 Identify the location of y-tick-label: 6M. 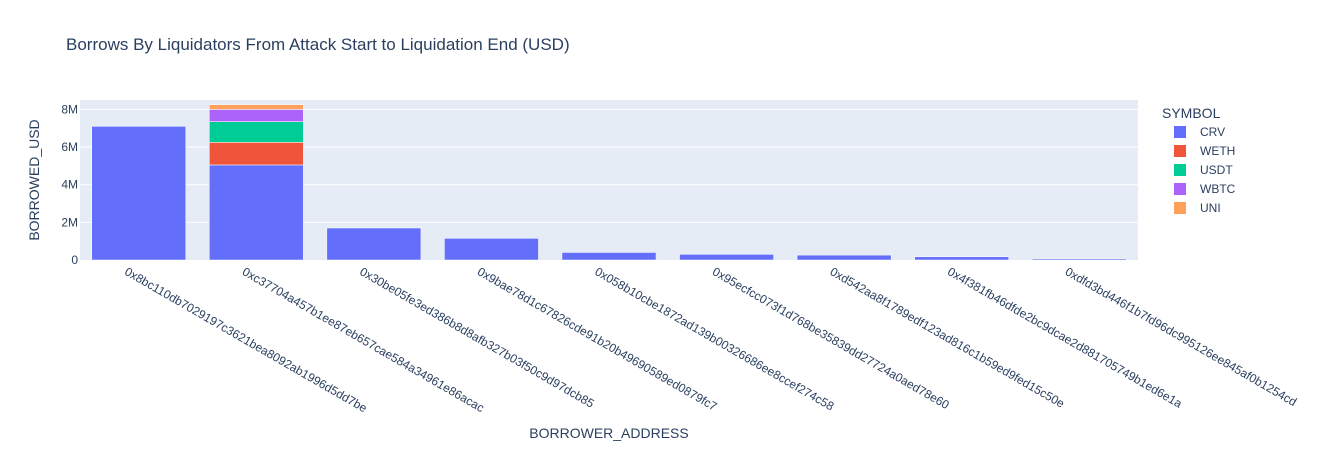
(69, 147).